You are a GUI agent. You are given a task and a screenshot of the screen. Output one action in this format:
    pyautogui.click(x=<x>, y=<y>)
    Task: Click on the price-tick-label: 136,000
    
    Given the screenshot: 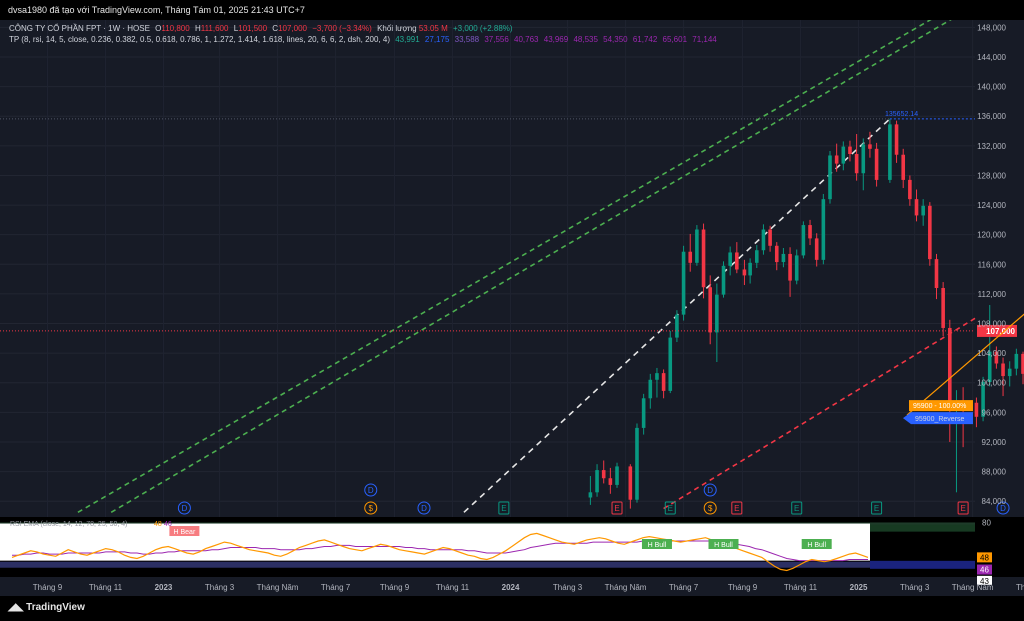 What is the action you would take?
    pyautogui.click(x=991, y=116)
    